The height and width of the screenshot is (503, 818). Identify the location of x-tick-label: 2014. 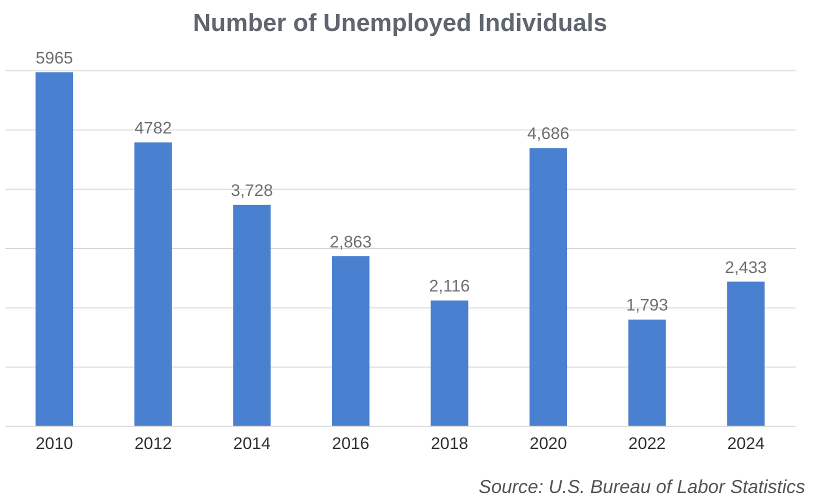
(252, 444).